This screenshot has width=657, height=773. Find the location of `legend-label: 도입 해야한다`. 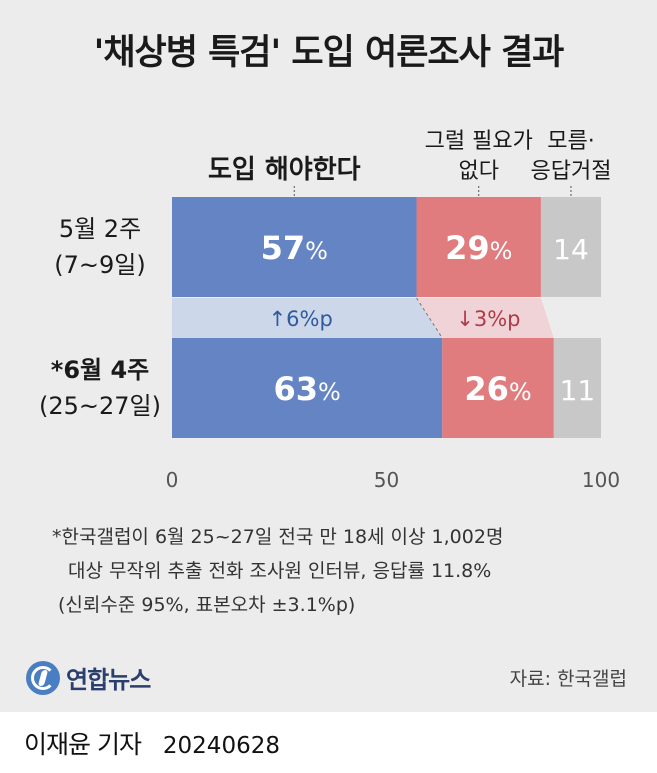

legend-label: 도입 해야한다 is located at coordinates (284, 170).